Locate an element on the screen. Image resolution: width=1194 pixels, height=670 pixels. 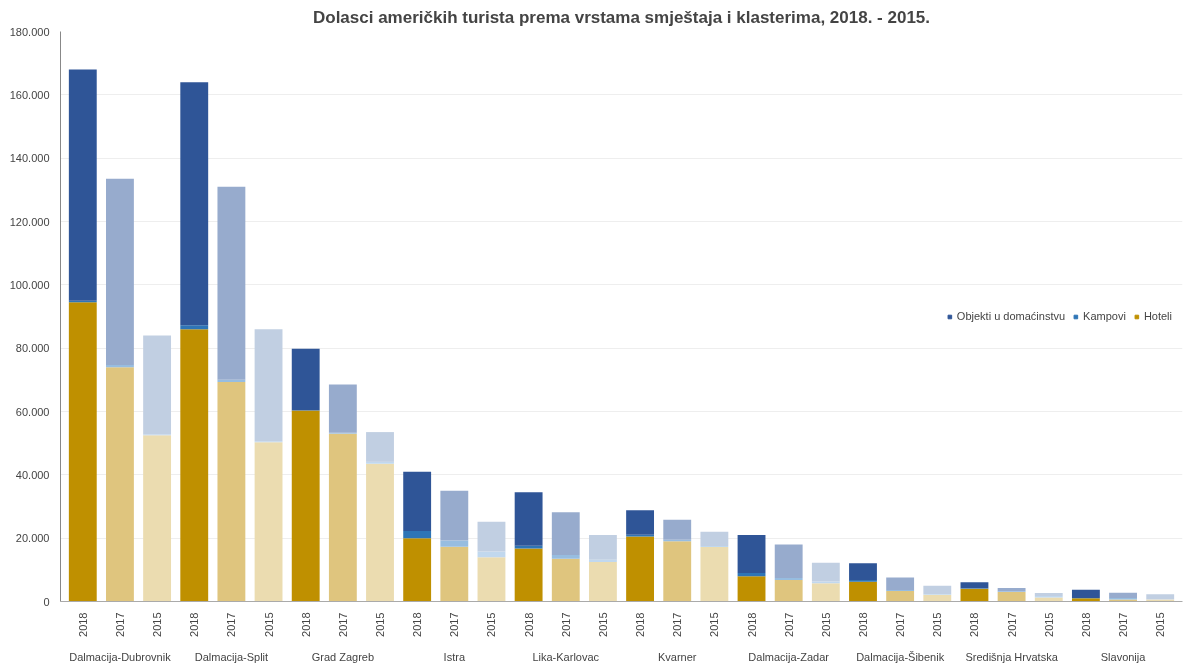
y-tick-label: 120.000 is located at coordinates (29, 221).